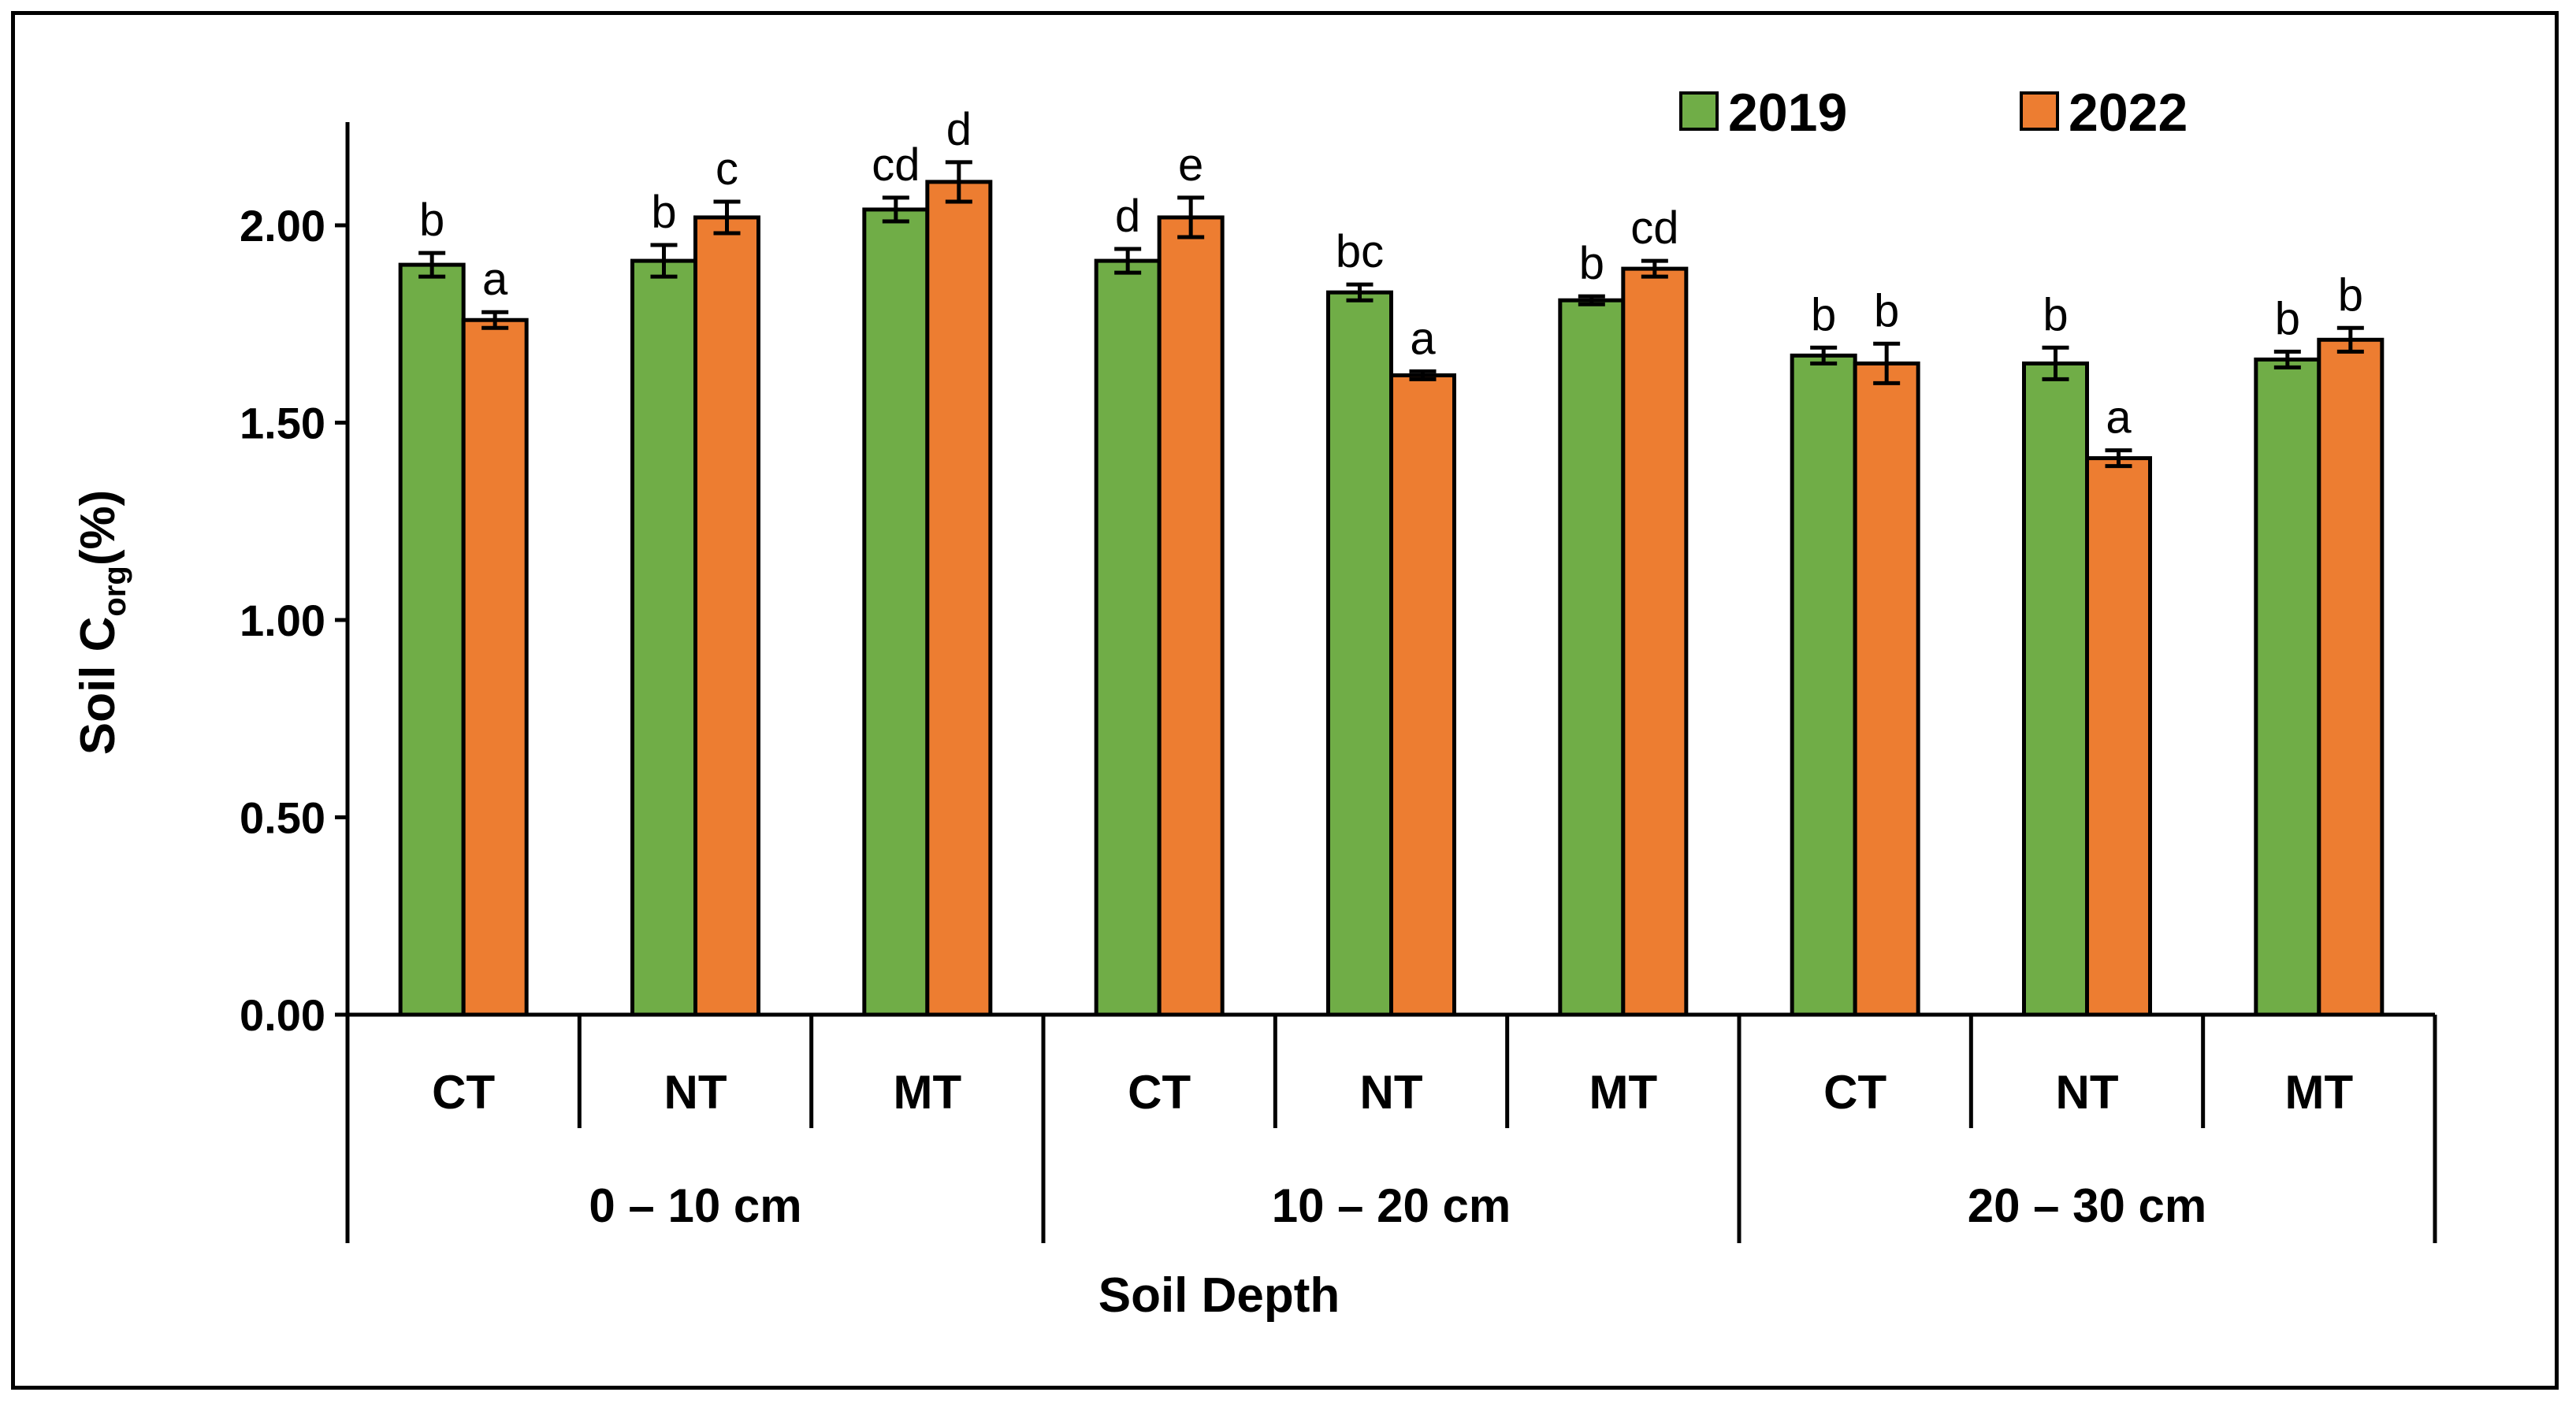  I want to click on significance-label-2019-4: d, so click(1127, 216).